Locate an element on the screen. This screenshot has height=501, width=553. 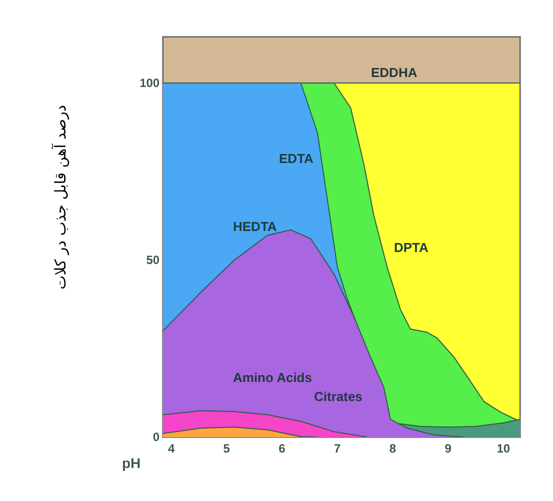
annotation: EDDHA is located at coordinates (394, 72).